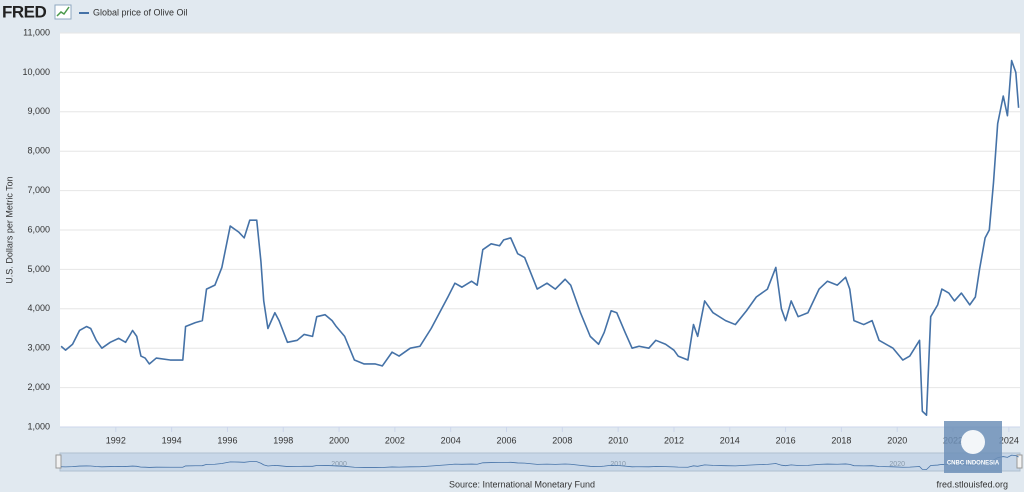 The width and height of the screenshot is (1024, 492). Describe the element at coordinates (897, 440) in the screenshot. I see `x-tick-label: 2020` at that location.